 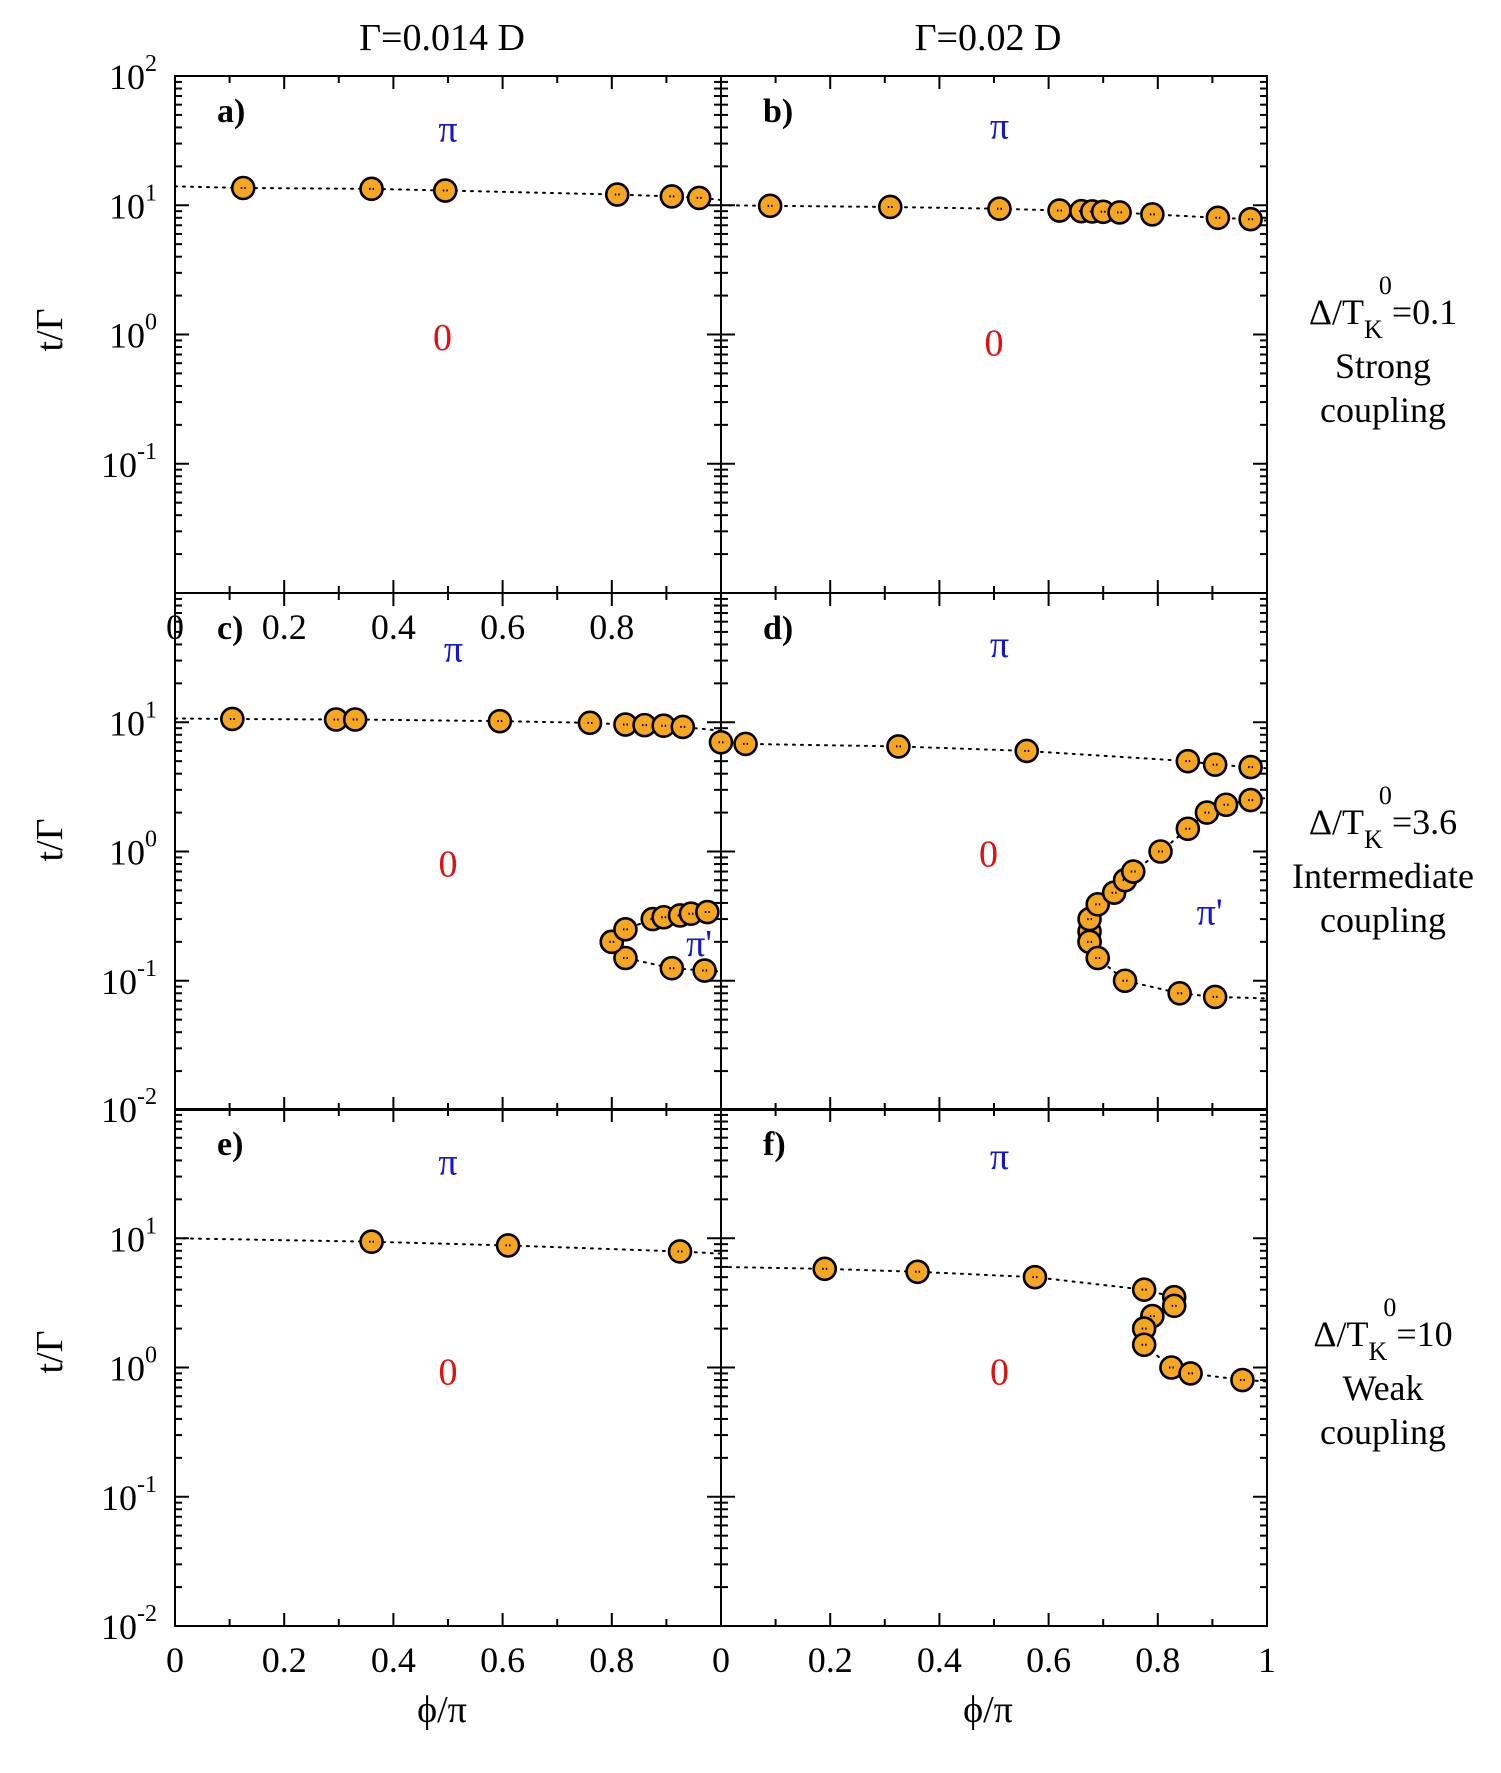 I want to click on panel-label: c), so click(x=230, y=628).